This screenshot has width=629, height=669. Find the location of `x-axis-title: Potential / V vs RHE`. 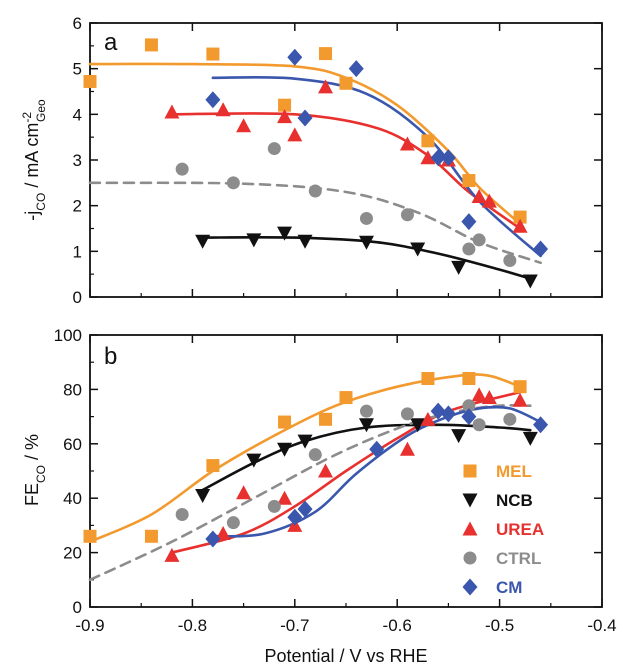

x-axis-title: Potential / V vs RHE is located at coordinates (345, 656).